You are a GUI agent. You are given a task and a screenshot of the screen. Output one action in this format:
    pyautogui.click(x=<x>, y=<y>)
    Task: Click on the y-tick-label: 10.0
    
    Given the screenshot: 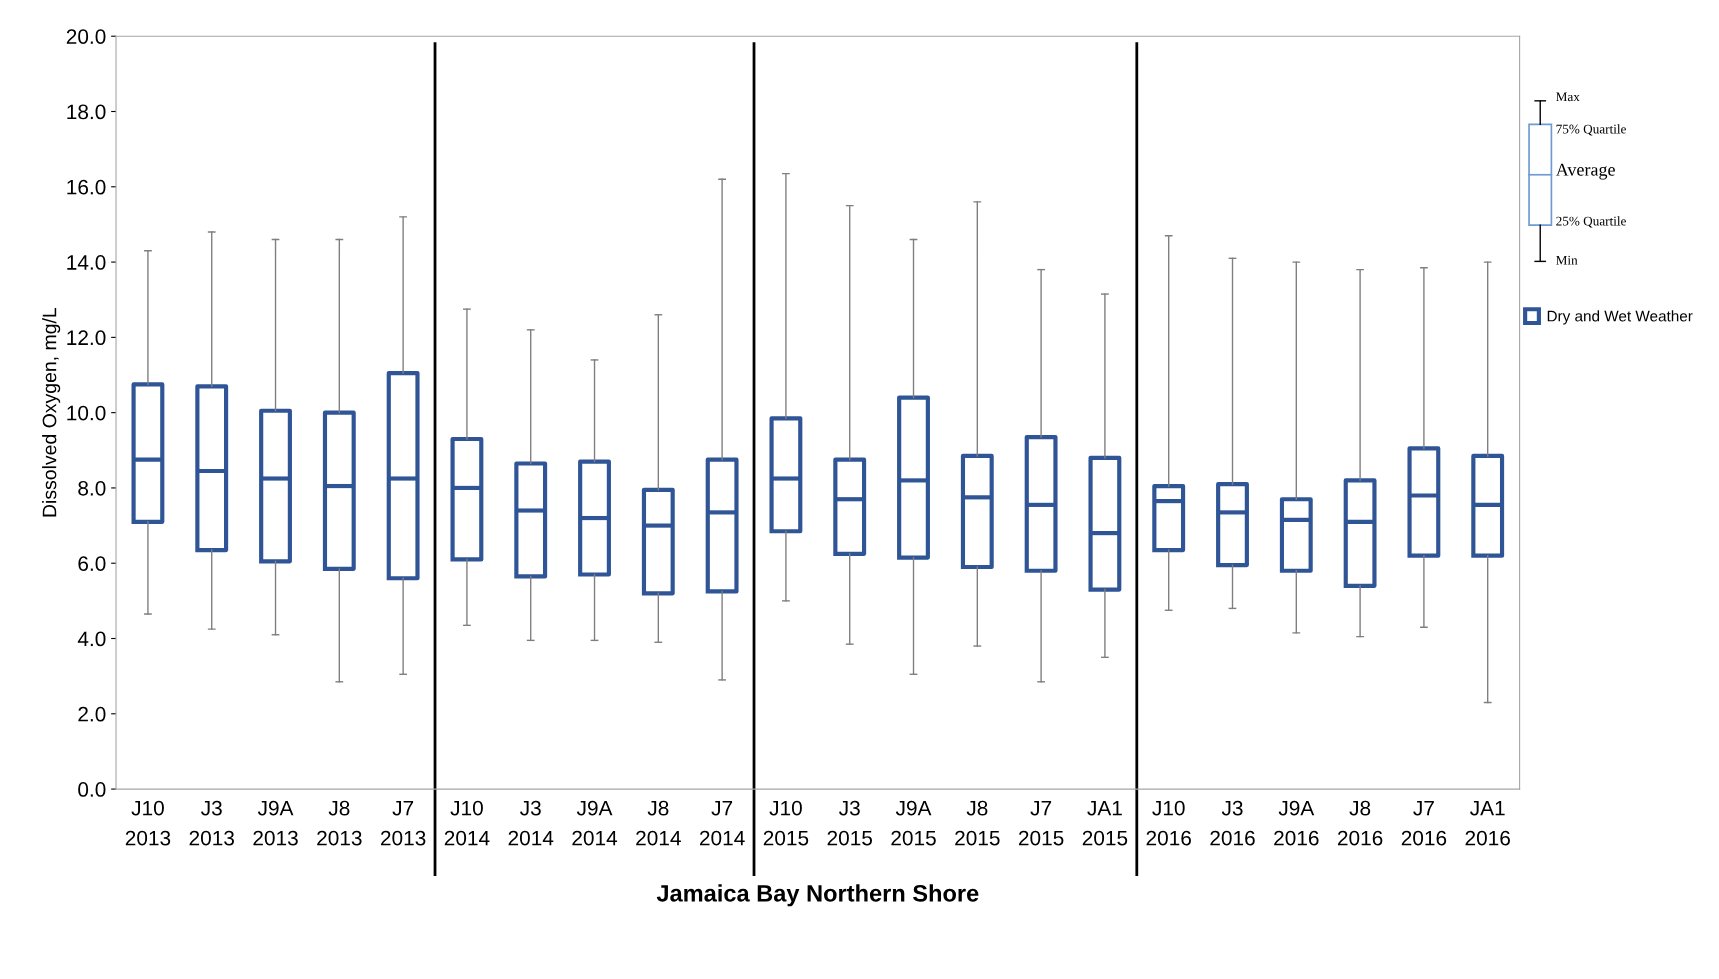 What is the action you would take?
    pyautogui.click(x=86, y=413)
    